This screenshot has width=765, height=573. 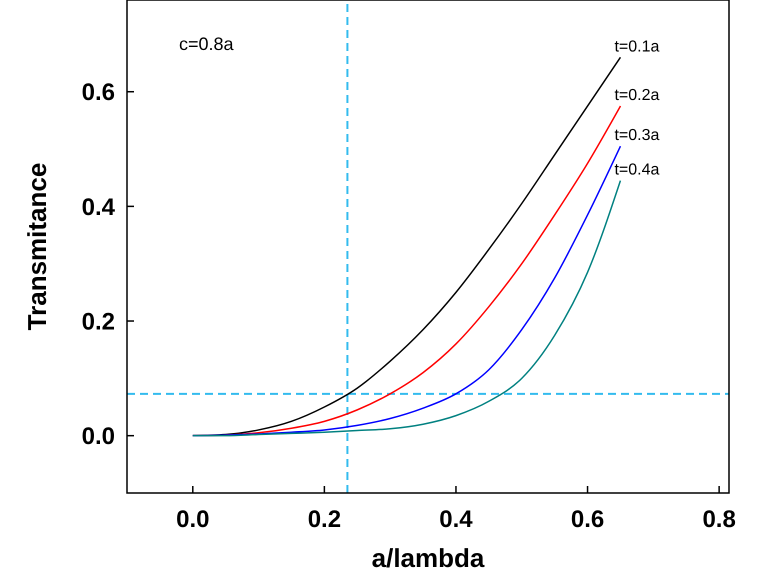 What do you see at coordinates (456, 519) in the screenshot?
I see `x-tick-label: 0.4` at bounding box center [456, 519].